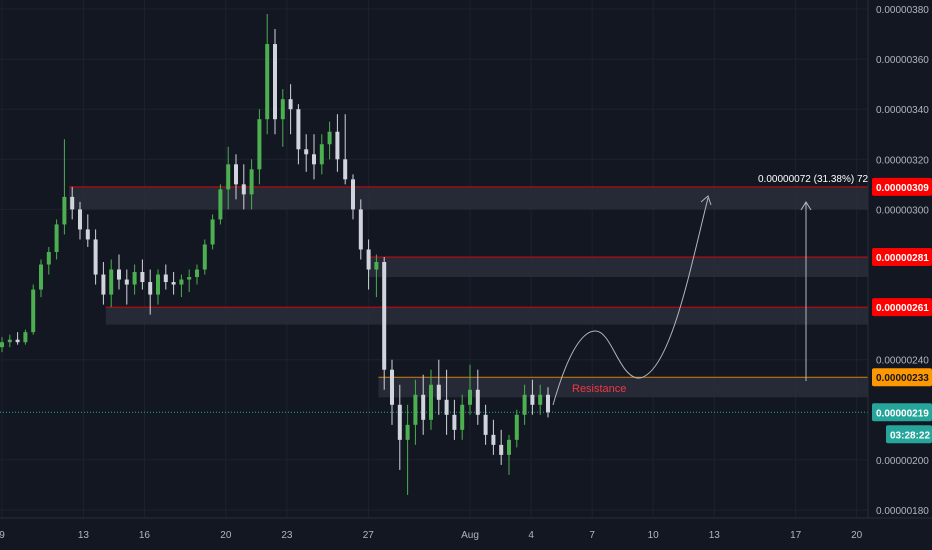  What do you see at coordinates (902, 160) in the screenshot?
I see `y-tick-label: 0.00000320` at bounding box center [902, 160].